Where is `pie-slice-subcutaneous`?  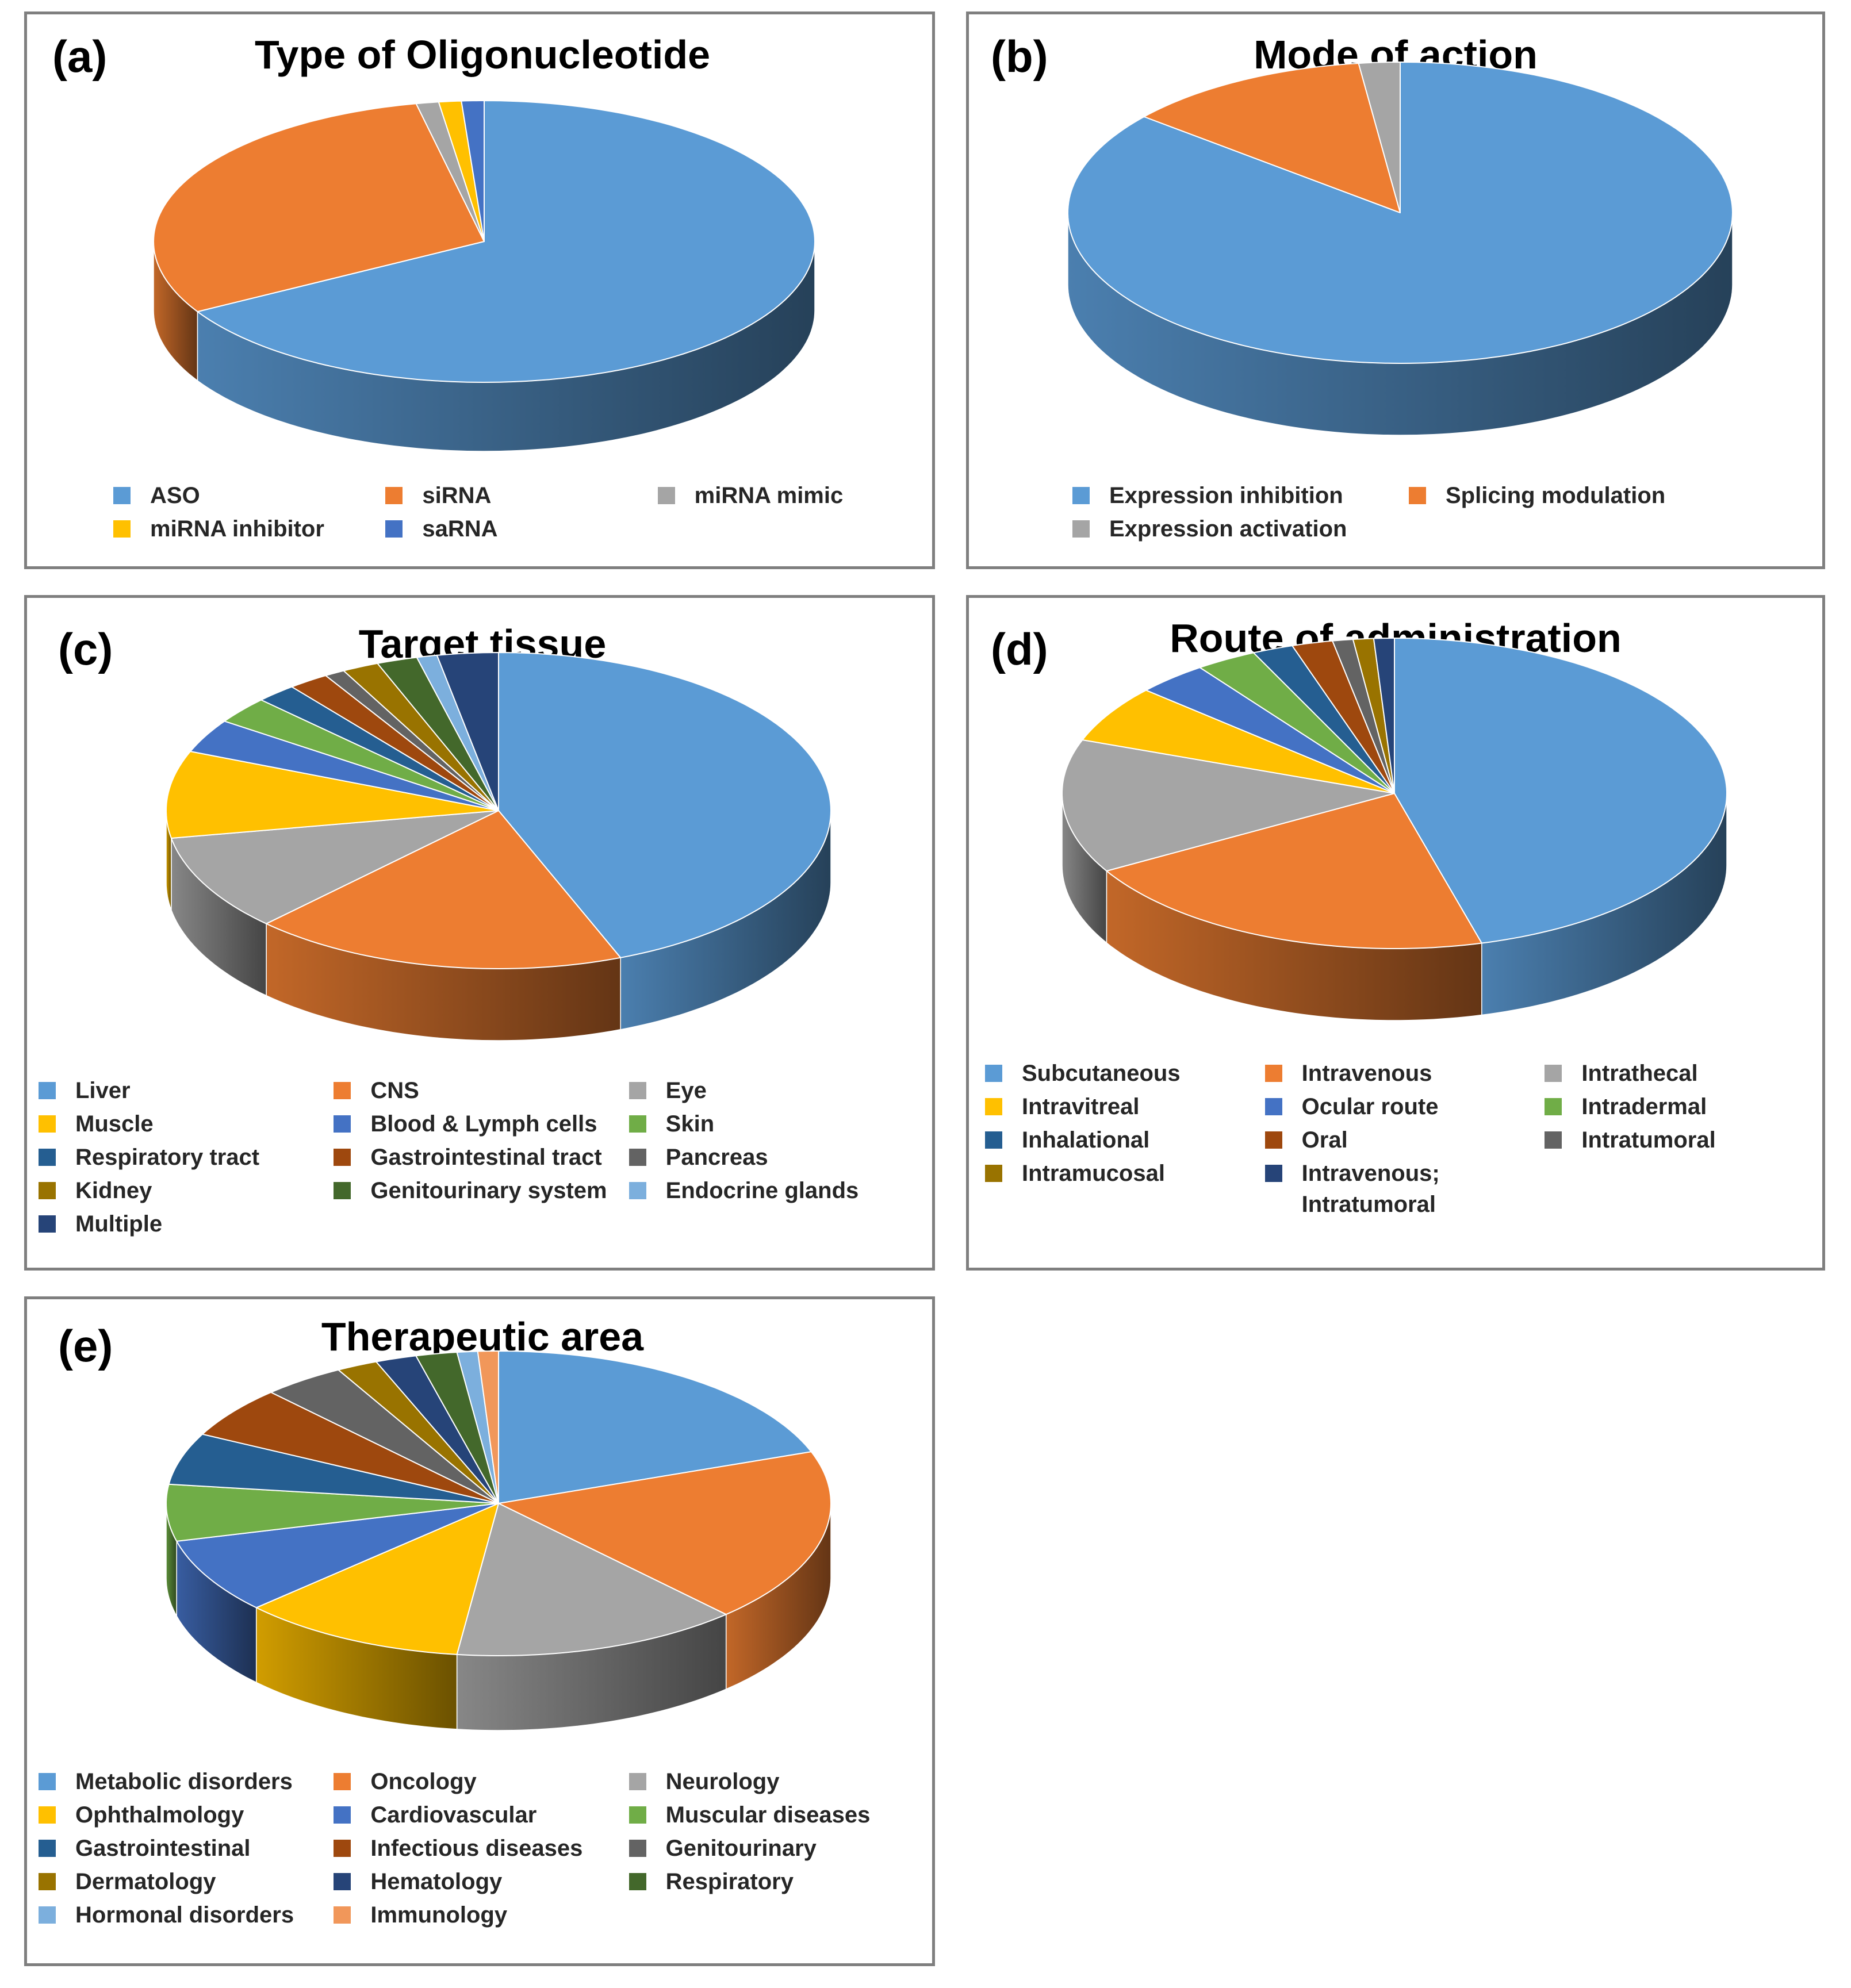 pie-slice-subcutaneous is located at coordinates (1560, 791).